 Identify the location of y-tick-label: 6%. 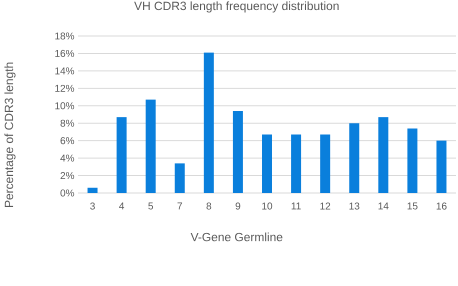
(67, 140).